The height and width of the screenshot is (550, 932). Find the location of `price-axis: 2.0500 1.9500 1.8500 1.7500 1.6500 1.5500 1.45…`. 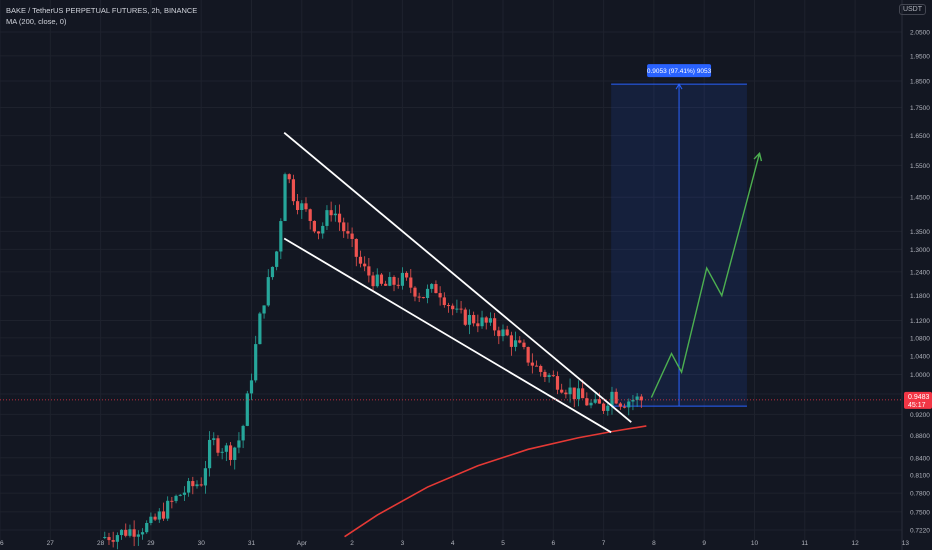

price-axis: 2.0500 1.9500 1.8500 1.7500 1.6500 1.5500 1.45… is located at coordinates (916, 275).